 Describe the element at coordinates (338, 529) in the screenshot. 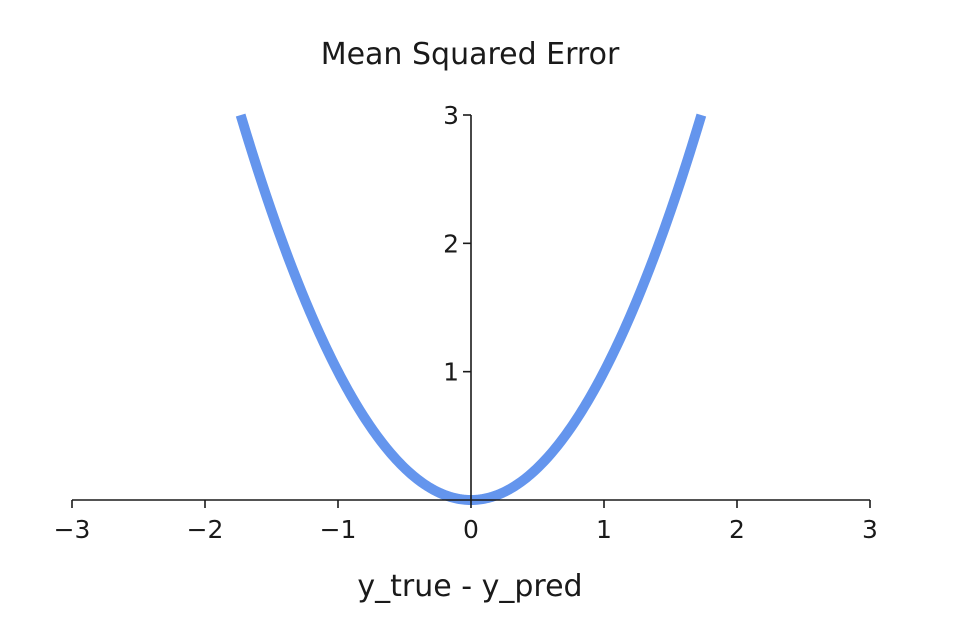

I see `x-tick-label: −1` at that location.